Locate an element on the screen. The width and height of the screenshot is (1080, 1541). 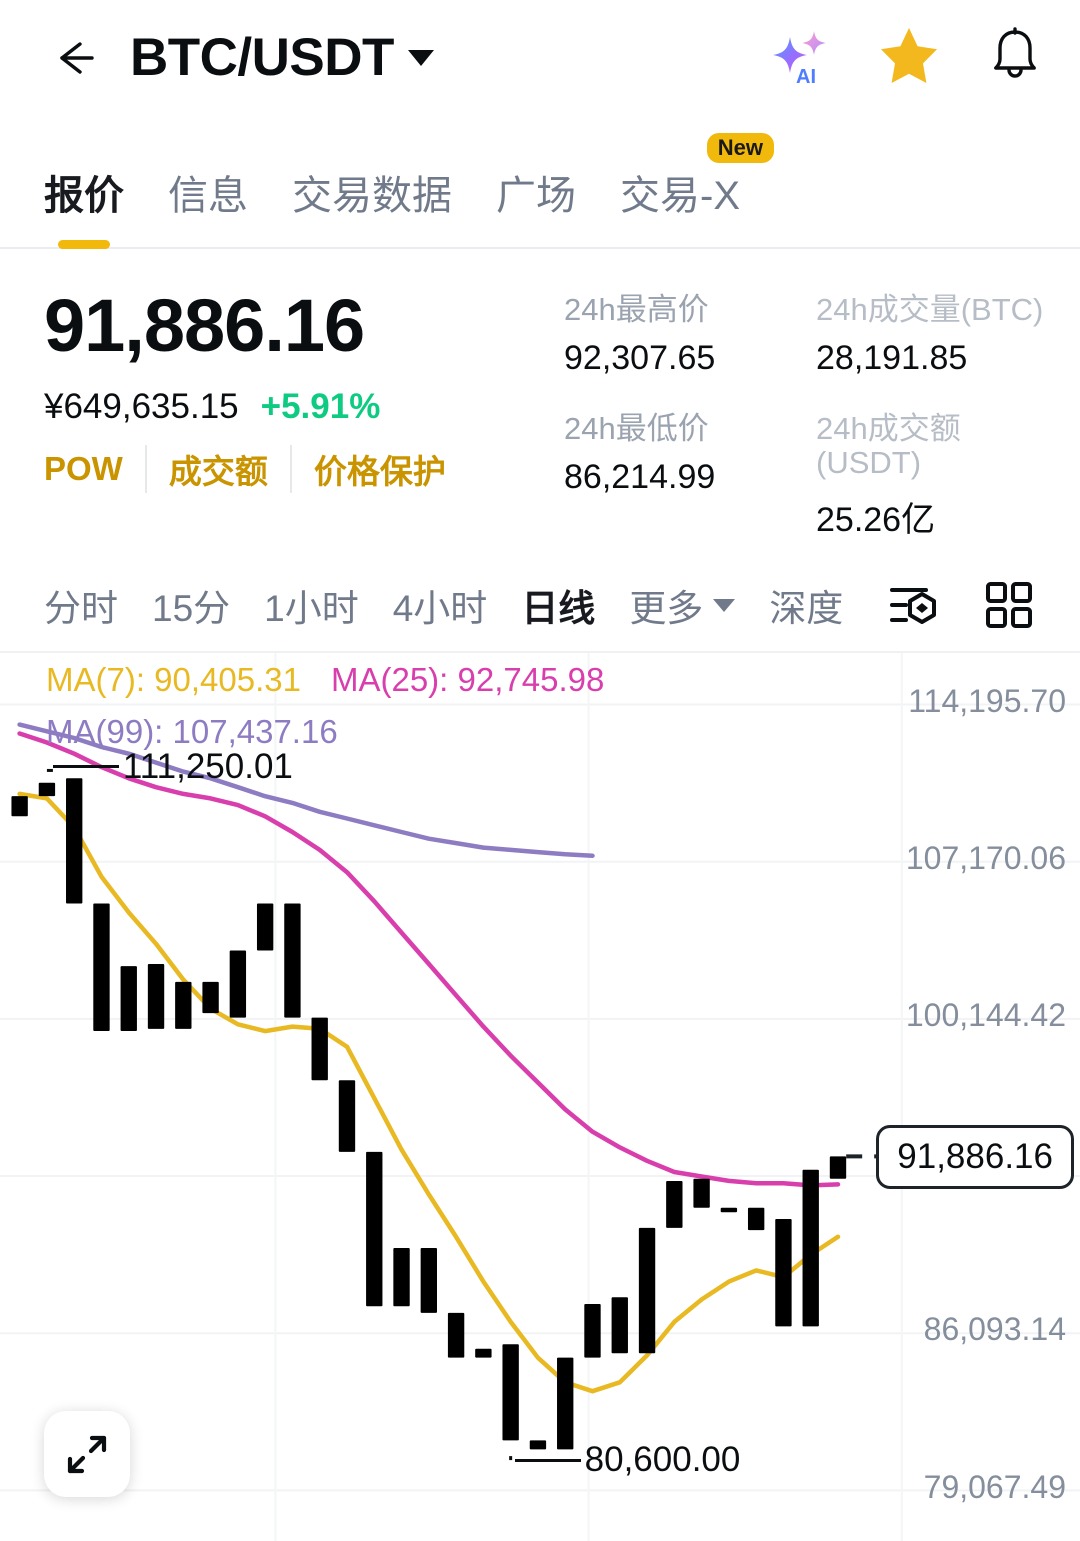
timeframe-more: 更多 is located at coordinates (682, 605).